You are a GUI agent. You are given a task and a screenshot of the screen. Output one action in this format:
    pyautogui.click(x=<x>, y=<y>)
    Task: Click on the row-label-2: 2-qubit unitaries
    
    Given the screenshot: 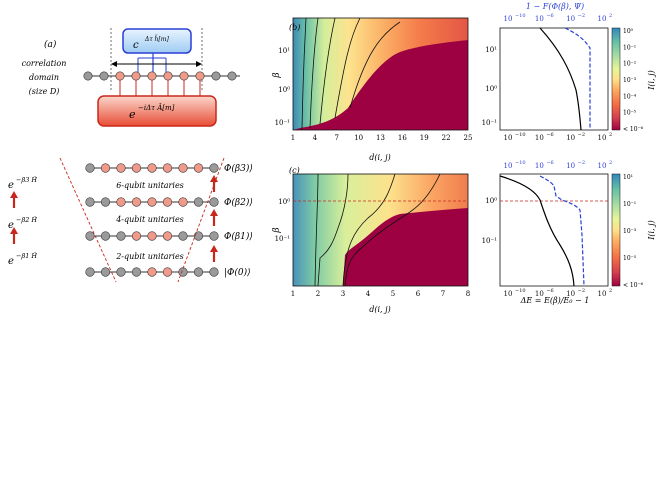 What is the action you would take?
    pyautogui.click(x=149, y=256)
    